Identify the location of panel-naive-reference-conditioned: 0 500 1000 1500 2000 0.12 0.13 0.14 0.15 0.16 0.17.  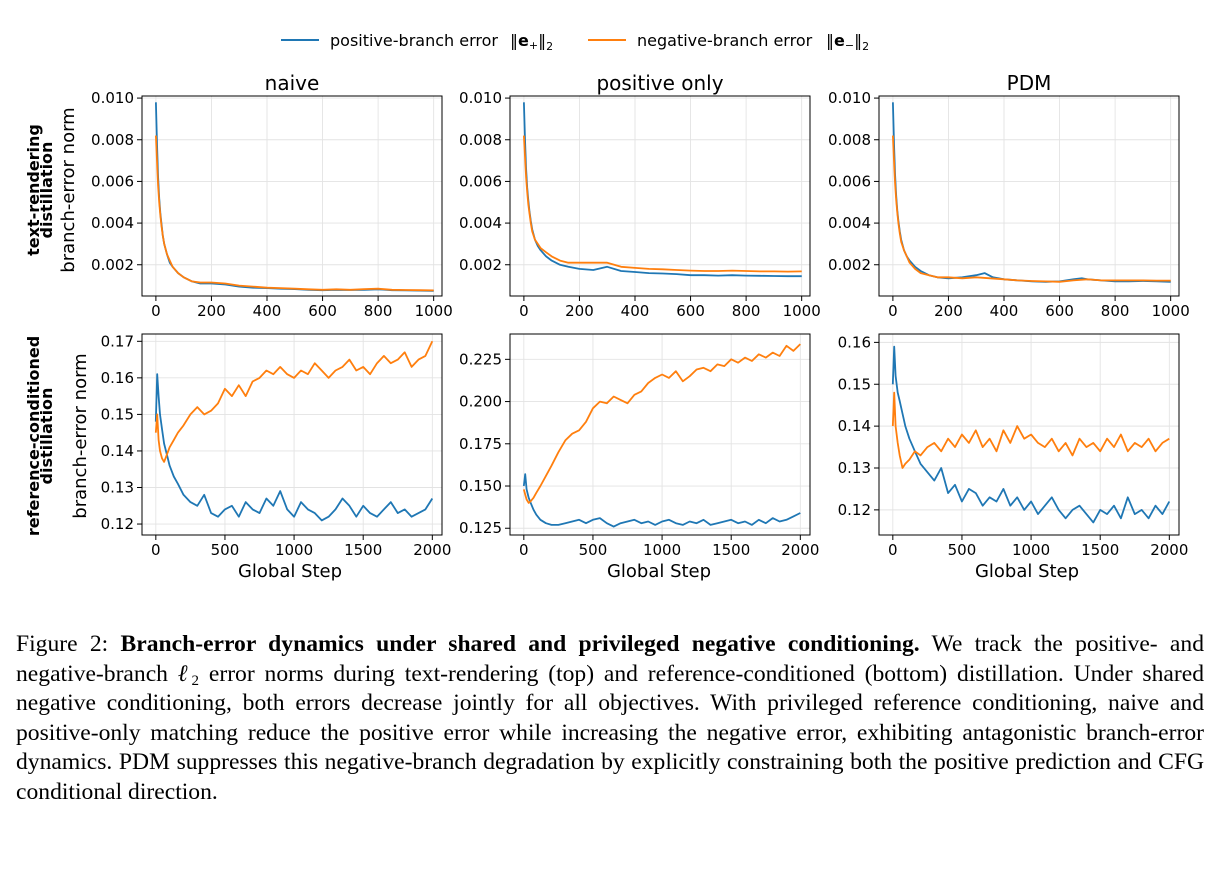
(276, 445).